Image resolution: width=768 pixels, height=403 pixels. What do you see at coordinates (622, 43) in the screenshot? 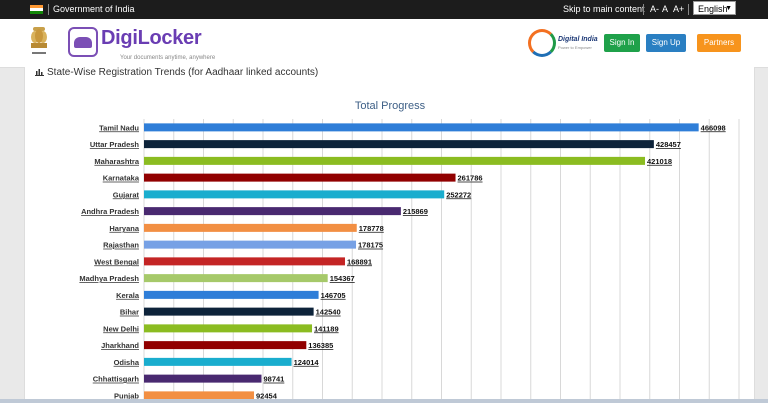
I see `sign-in-button: Sign In` at bounding box center [622, 43].